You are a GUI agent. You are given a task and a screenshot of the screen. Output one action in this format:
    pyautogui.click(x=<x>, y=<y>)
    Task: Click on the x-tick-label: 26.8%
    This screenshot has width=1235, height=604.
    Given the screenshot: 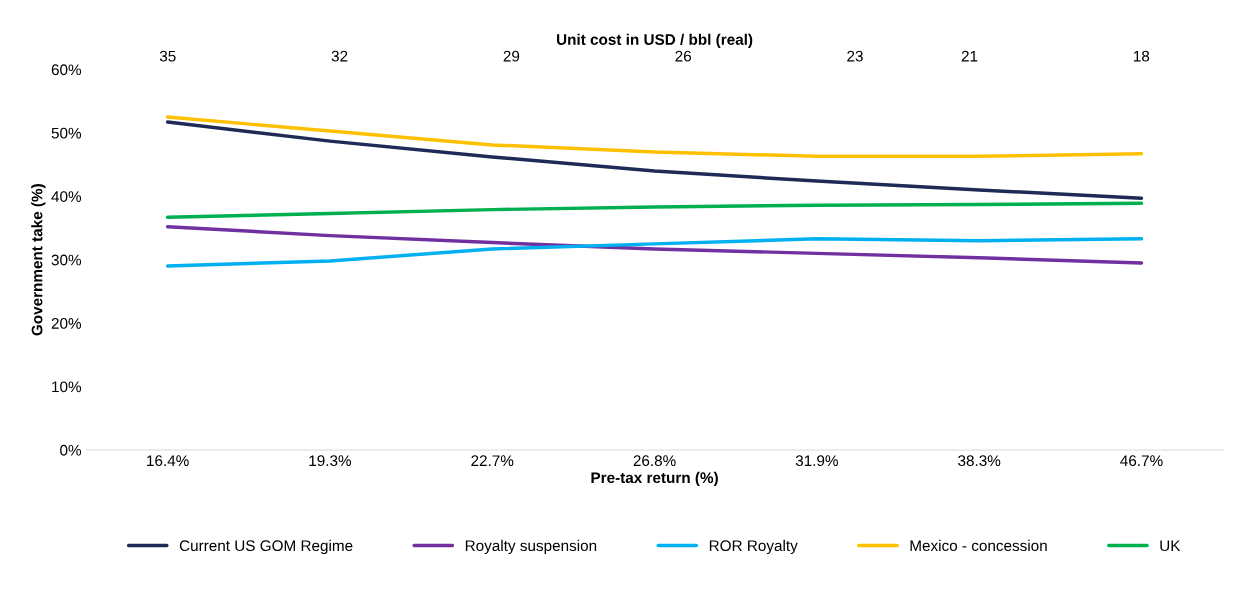 What is the action you would take?
    pyautogui.click(x=654, y=461)
    